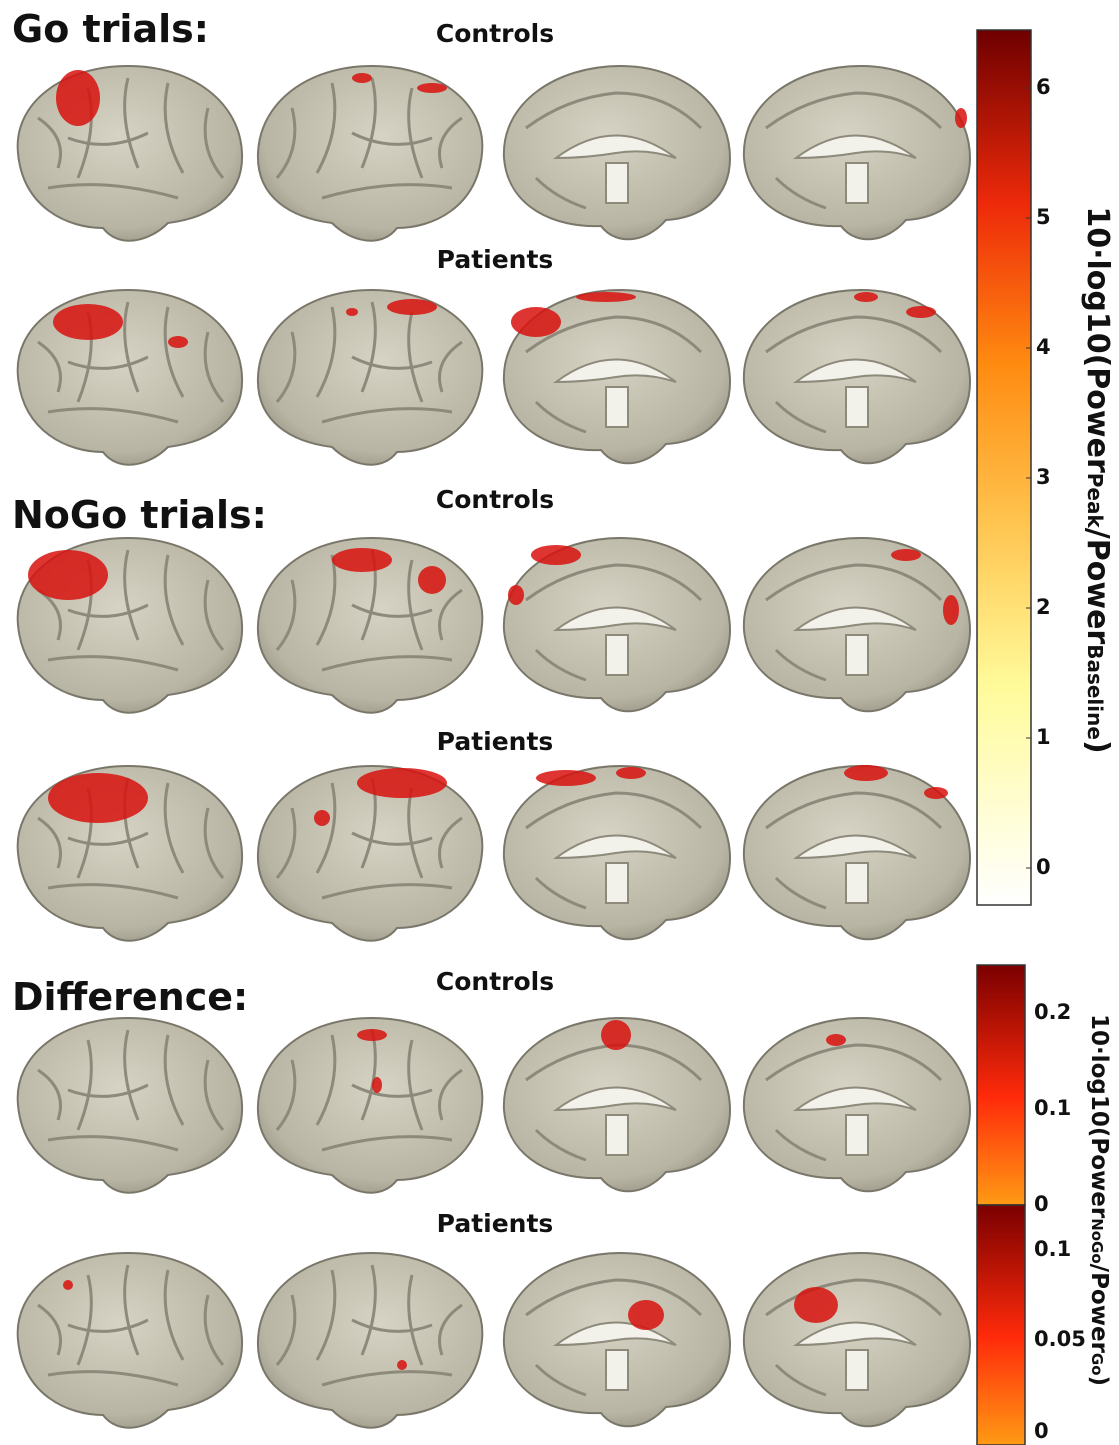 The width and height of the screenshot is (1119, 1445). What do you see at coordinates (1097, 479) in the screenshot?
I see `colorbar-label: 10·log10(PowerPeak/PowerBaseline)` at bounding box center [1097, 479].